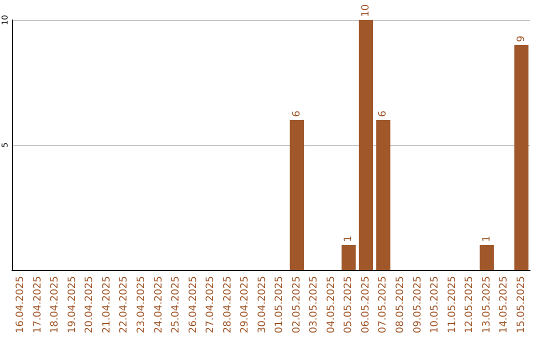 This screenshot has height=340, width=540. What do you see at coordinates (366, 10) in the screenshot?
I see `data-label: 10` at bounding box center [366, 10].